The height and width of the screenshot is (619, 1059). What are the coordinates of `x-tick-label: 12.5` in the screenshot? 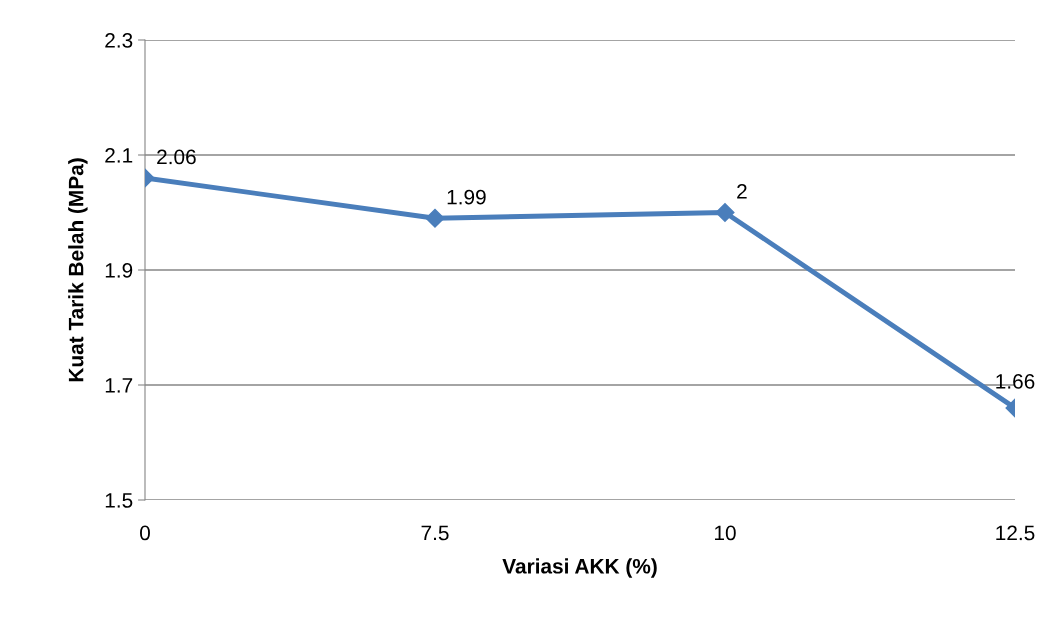 It's located at (1015, 533).